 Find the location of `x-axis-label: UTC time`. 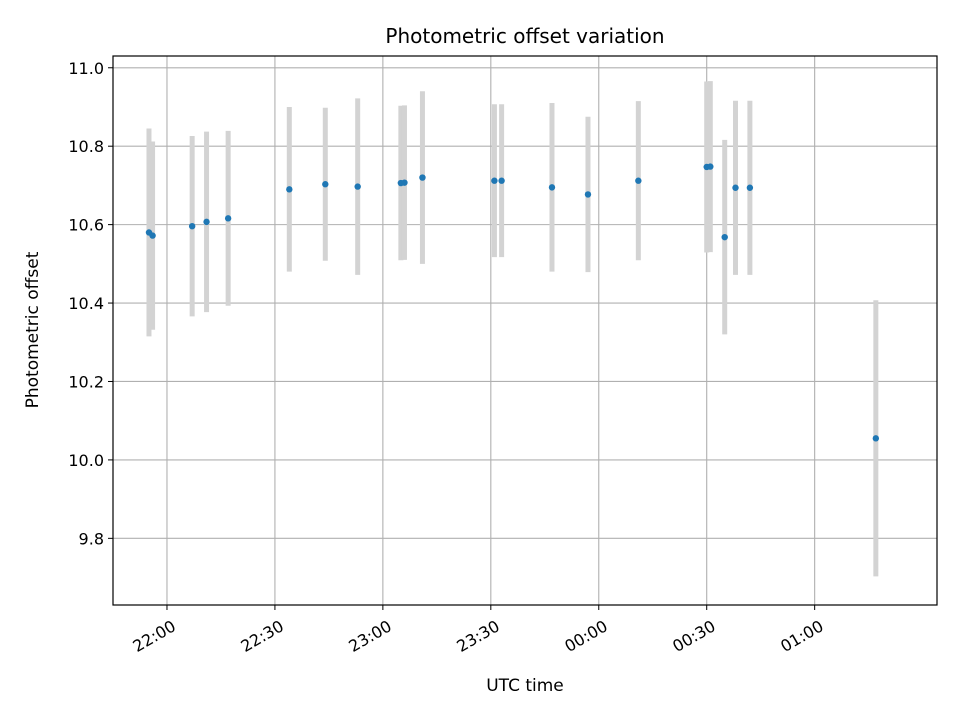

x-axis-label: UTC time is located at coordinates (525, 686).